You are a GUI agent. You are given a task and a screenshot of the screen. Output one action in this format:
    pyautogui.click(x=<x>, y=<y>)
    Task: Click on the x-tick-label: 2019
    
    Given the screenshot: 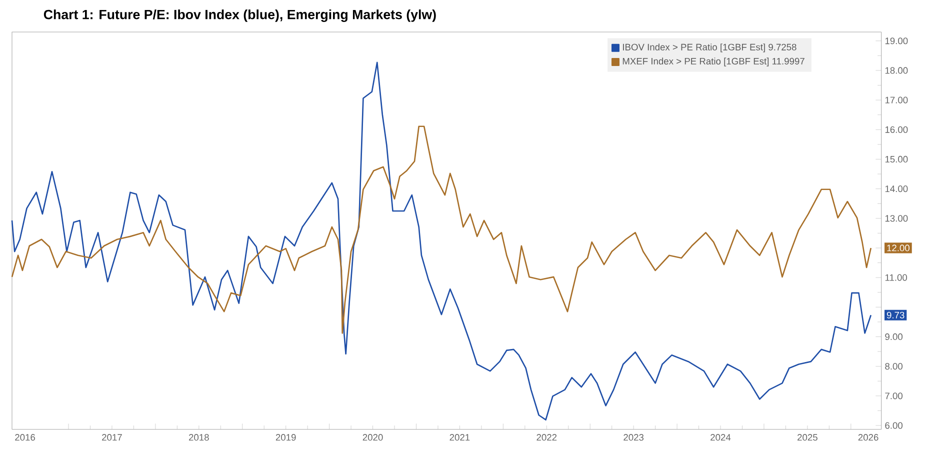 What is the action you would take?
    pyautogui.click(x=286, y=437)
    